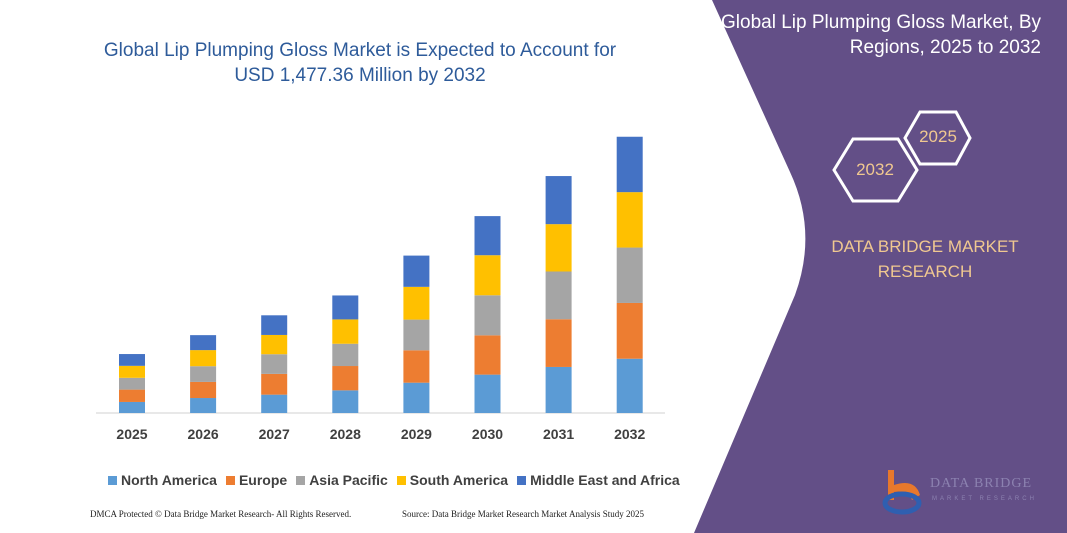 The width and height of the screenshot is (1067, 533). What do you see at coordinates (132, 407) in the screenshot?
I see `bar-2025-north-america` at bounding box center [132, 407].